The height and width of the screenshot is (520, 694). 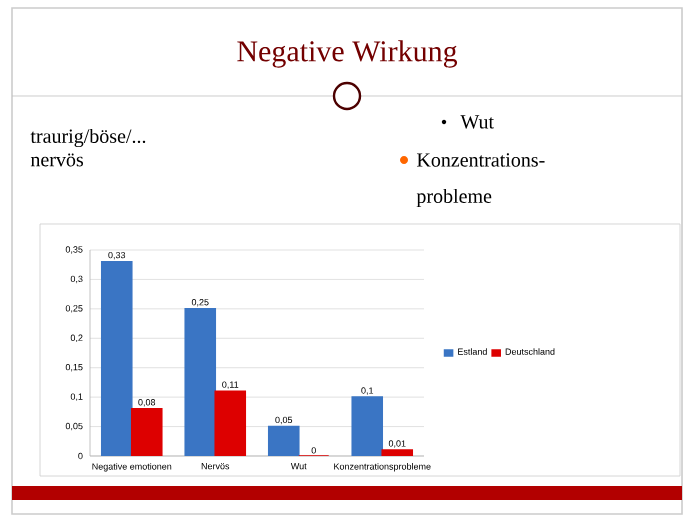 I want to click on chart-title: Negative Wirkung, so click(x=347, y=54).